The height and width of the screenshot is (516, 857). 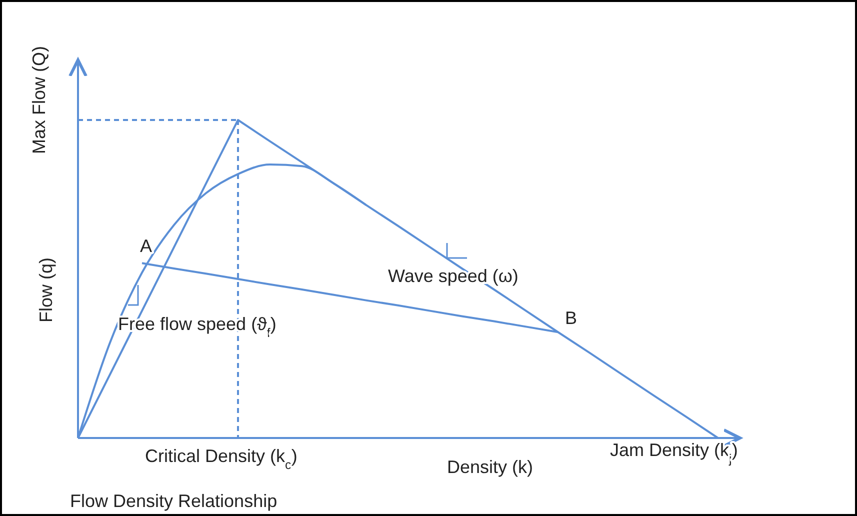 What do you see at coordinates (46, 290) in the screenshot?
I see `y-axis-title: Flow (q)` at bounding box center [46, 290].